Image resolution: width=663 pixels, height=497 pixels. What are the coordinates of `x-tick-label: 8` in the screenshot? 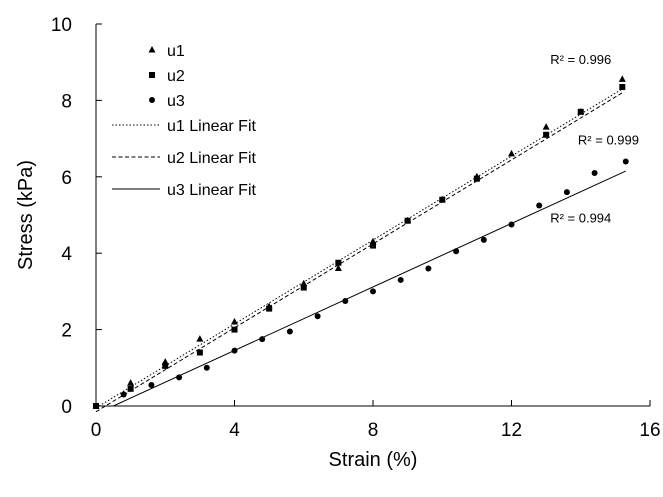 It's located at (373, 430).